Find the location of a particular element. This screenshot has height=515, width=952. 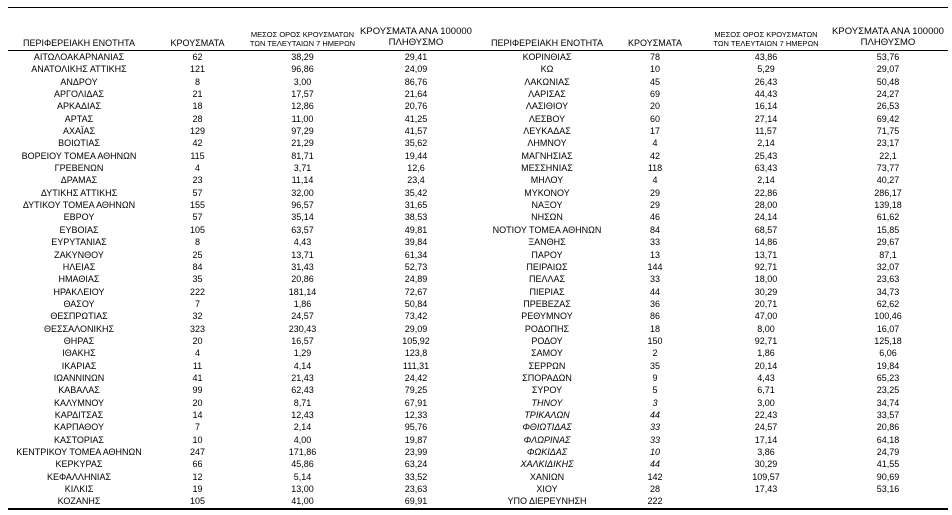

avg7-cell: 1,86 is located at coordinates (766, 353).